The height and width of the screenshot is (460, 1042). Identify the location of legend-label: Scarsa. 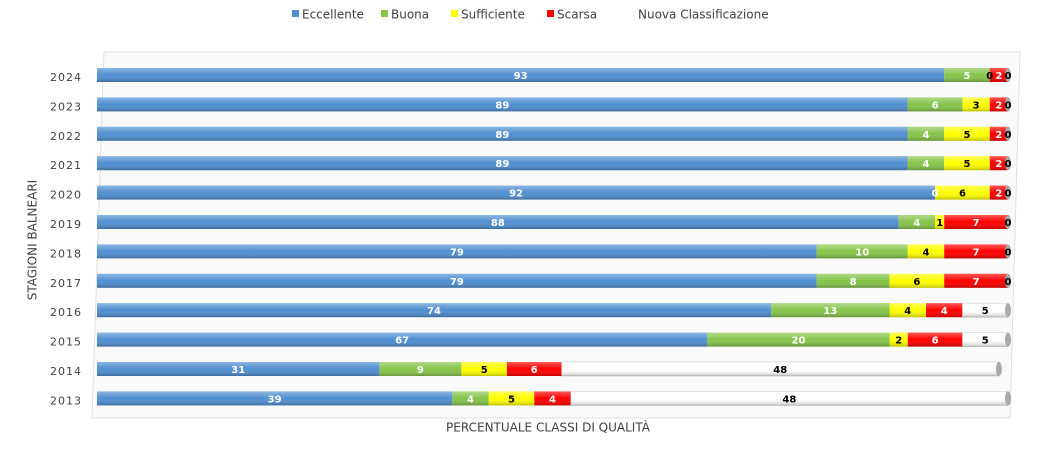
(577, 15).